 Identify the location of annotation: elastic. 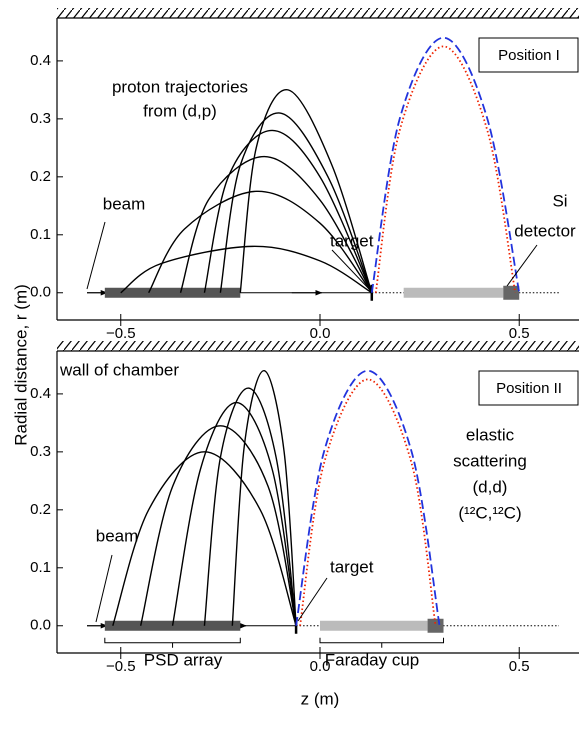
(490, 434).